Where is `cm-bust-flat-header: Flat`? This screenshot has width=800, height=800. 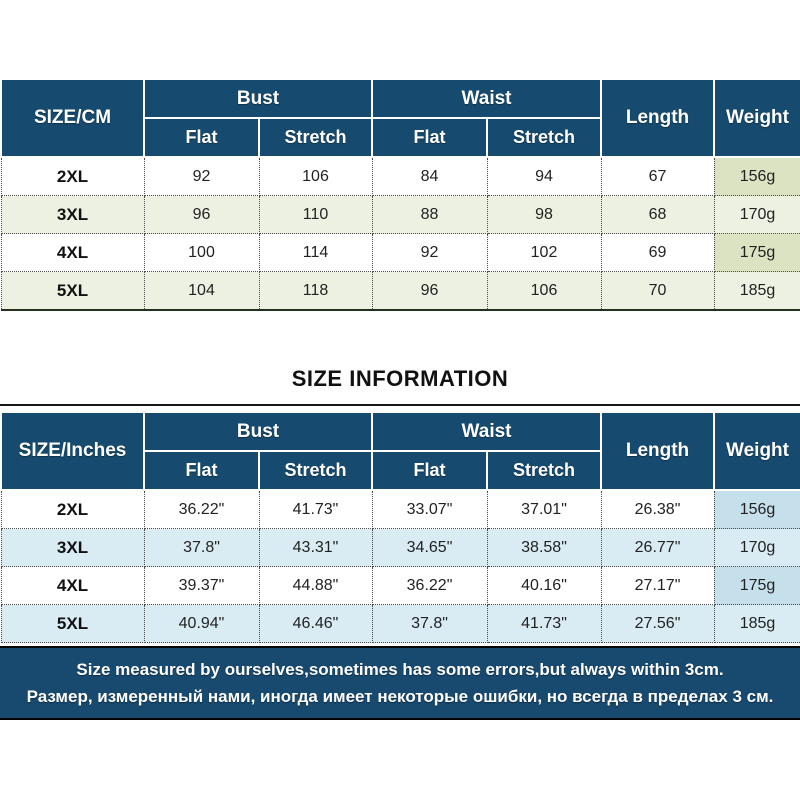 cm-bust-flat-header: Flat is located at coordinates (201, 137).